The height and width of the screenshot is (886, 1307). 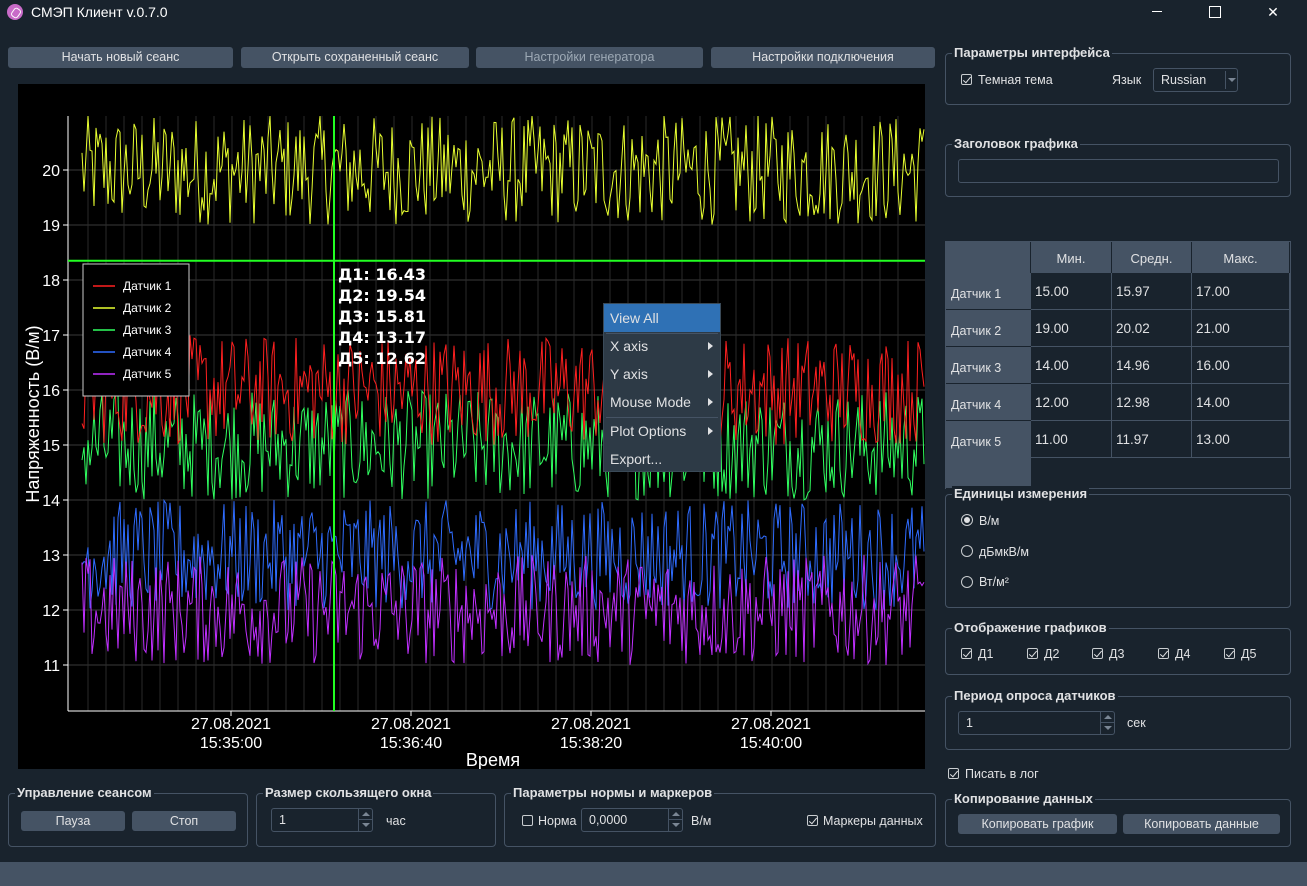 I want to click on generator-settings-button: Настройки генератора, so click(x=589, y=57).